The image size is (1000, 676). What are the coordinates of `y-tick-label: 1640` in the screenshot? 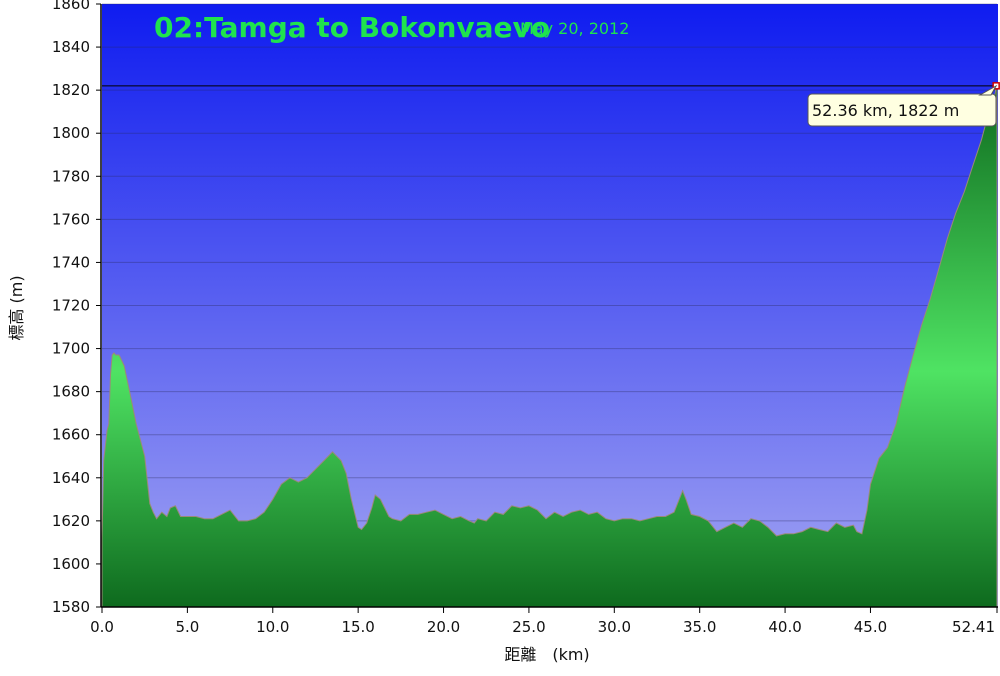 It's located at (71, 478).